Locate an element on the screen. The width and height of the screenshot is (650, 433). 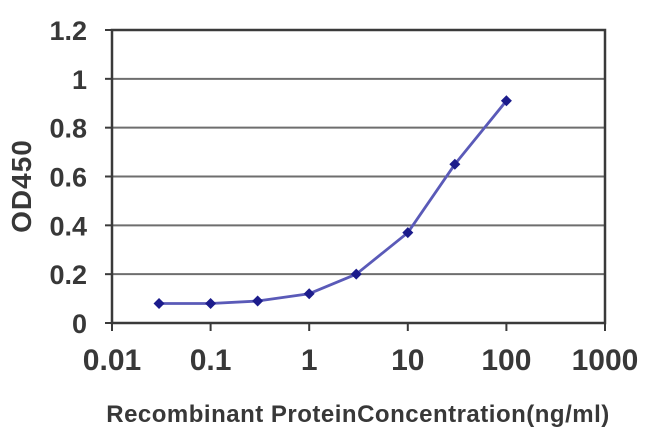
x-axis-title: Recombinant ProteinConcentration(ng/ml) is located at coordinates (358, 414).